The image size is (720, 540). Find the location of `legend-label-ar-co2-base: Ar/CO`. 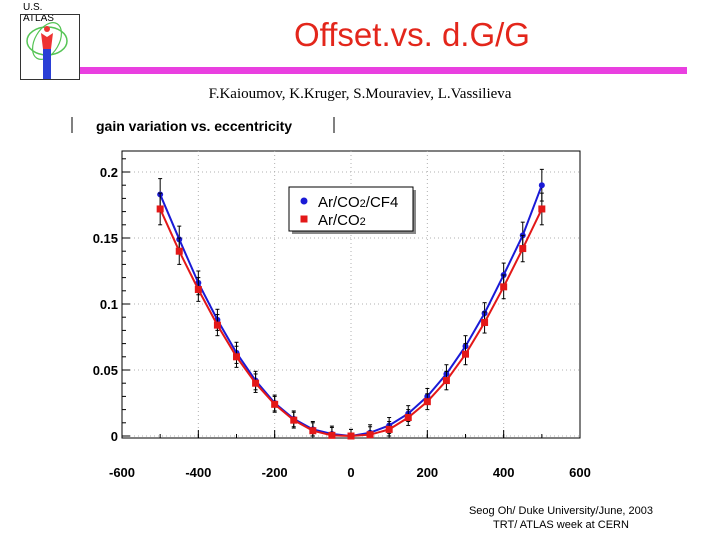

legend-label-ar-co2-base: Ar/CO is located at coordinates (339, 220).